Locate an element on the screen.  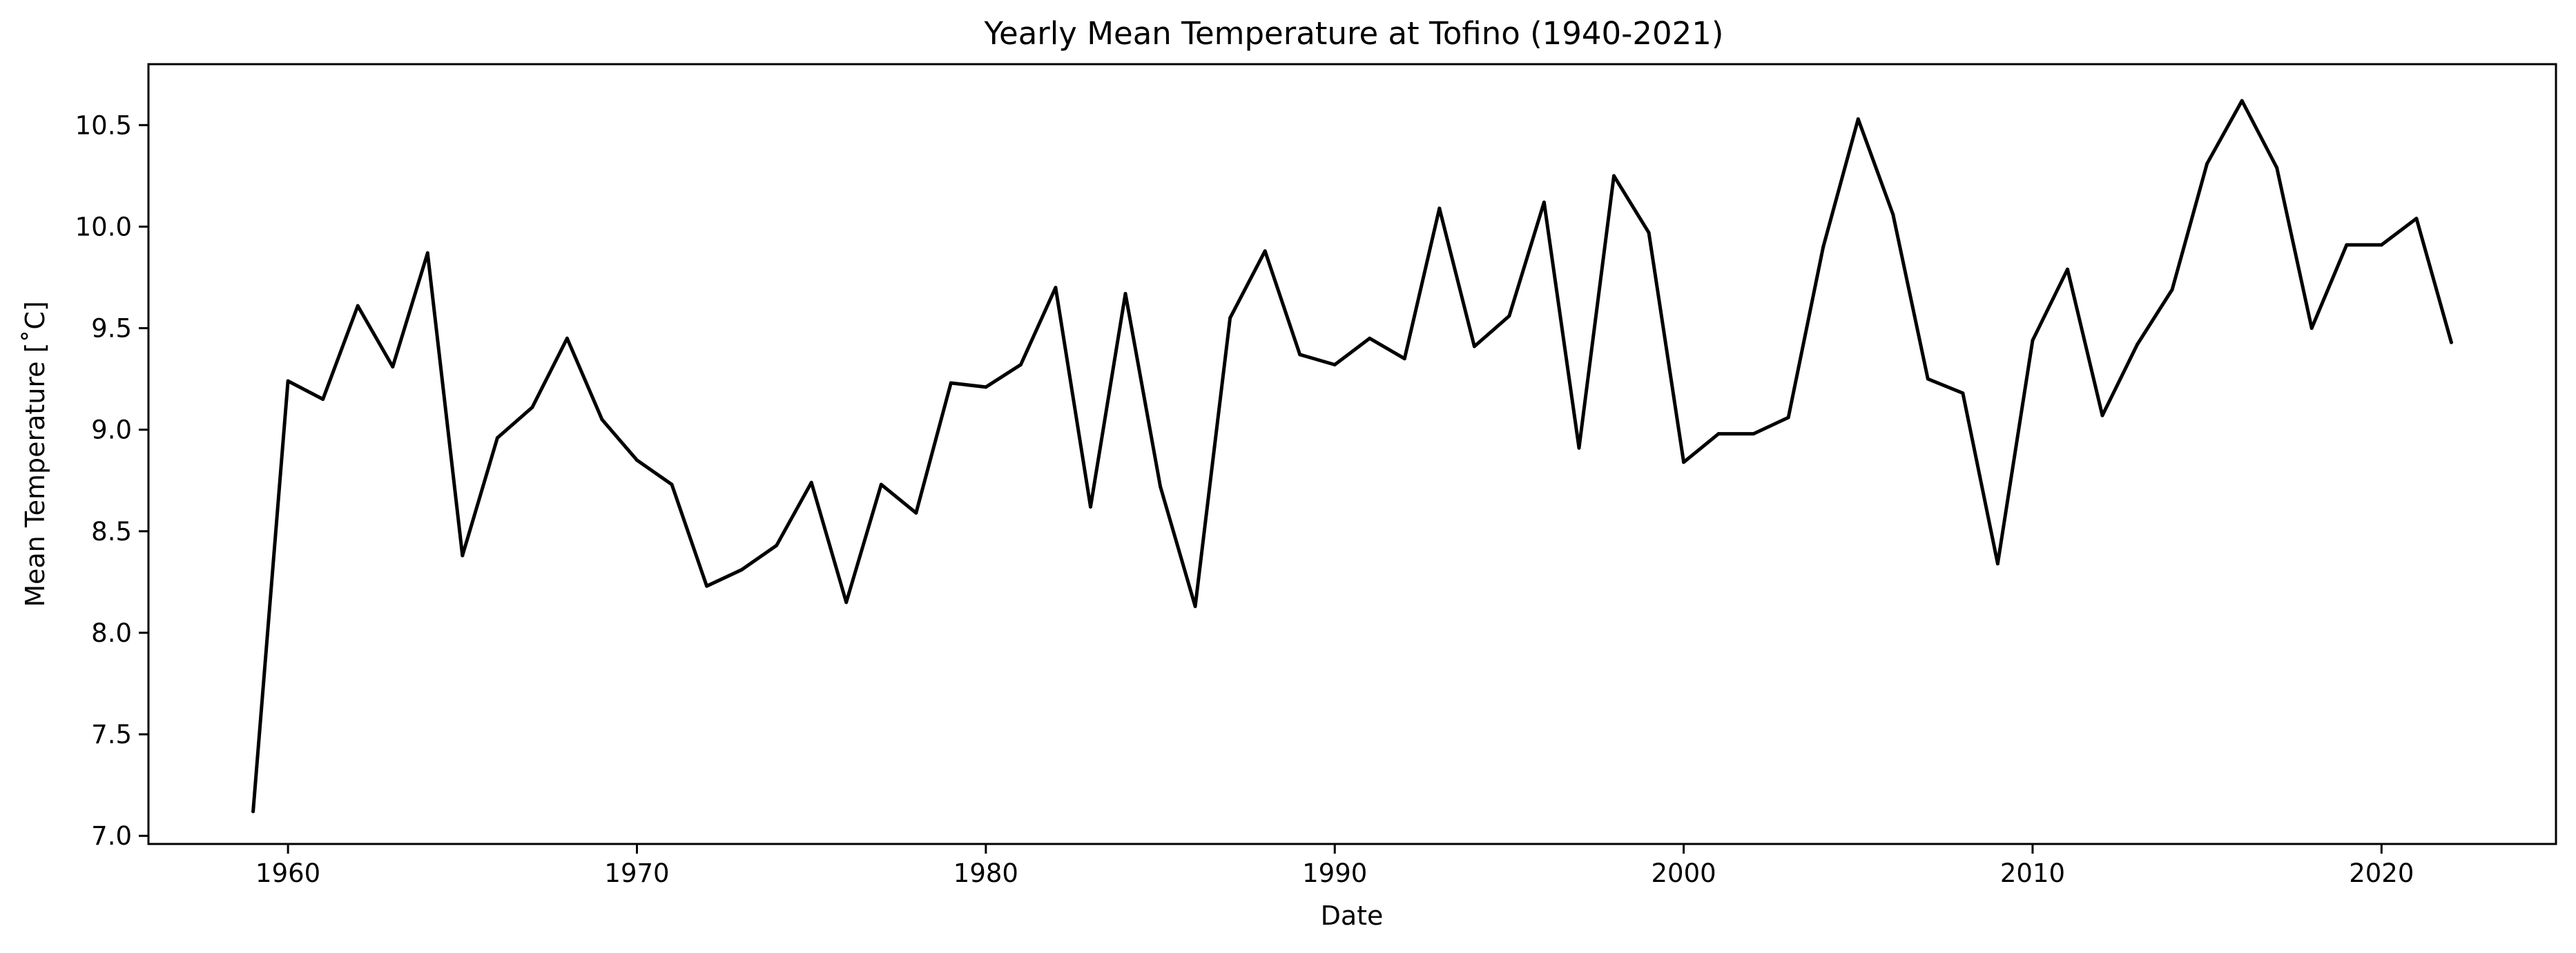
y-axis-label: Mean Temperature [˚C] is located at coordinates (35, 454).